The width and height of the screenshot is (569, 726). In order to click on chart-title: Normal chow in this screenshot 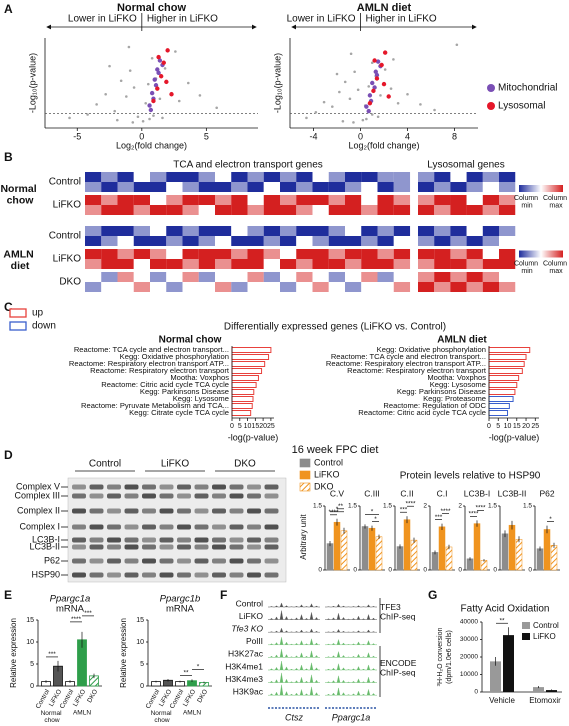, I will do `click(190, 340)`.